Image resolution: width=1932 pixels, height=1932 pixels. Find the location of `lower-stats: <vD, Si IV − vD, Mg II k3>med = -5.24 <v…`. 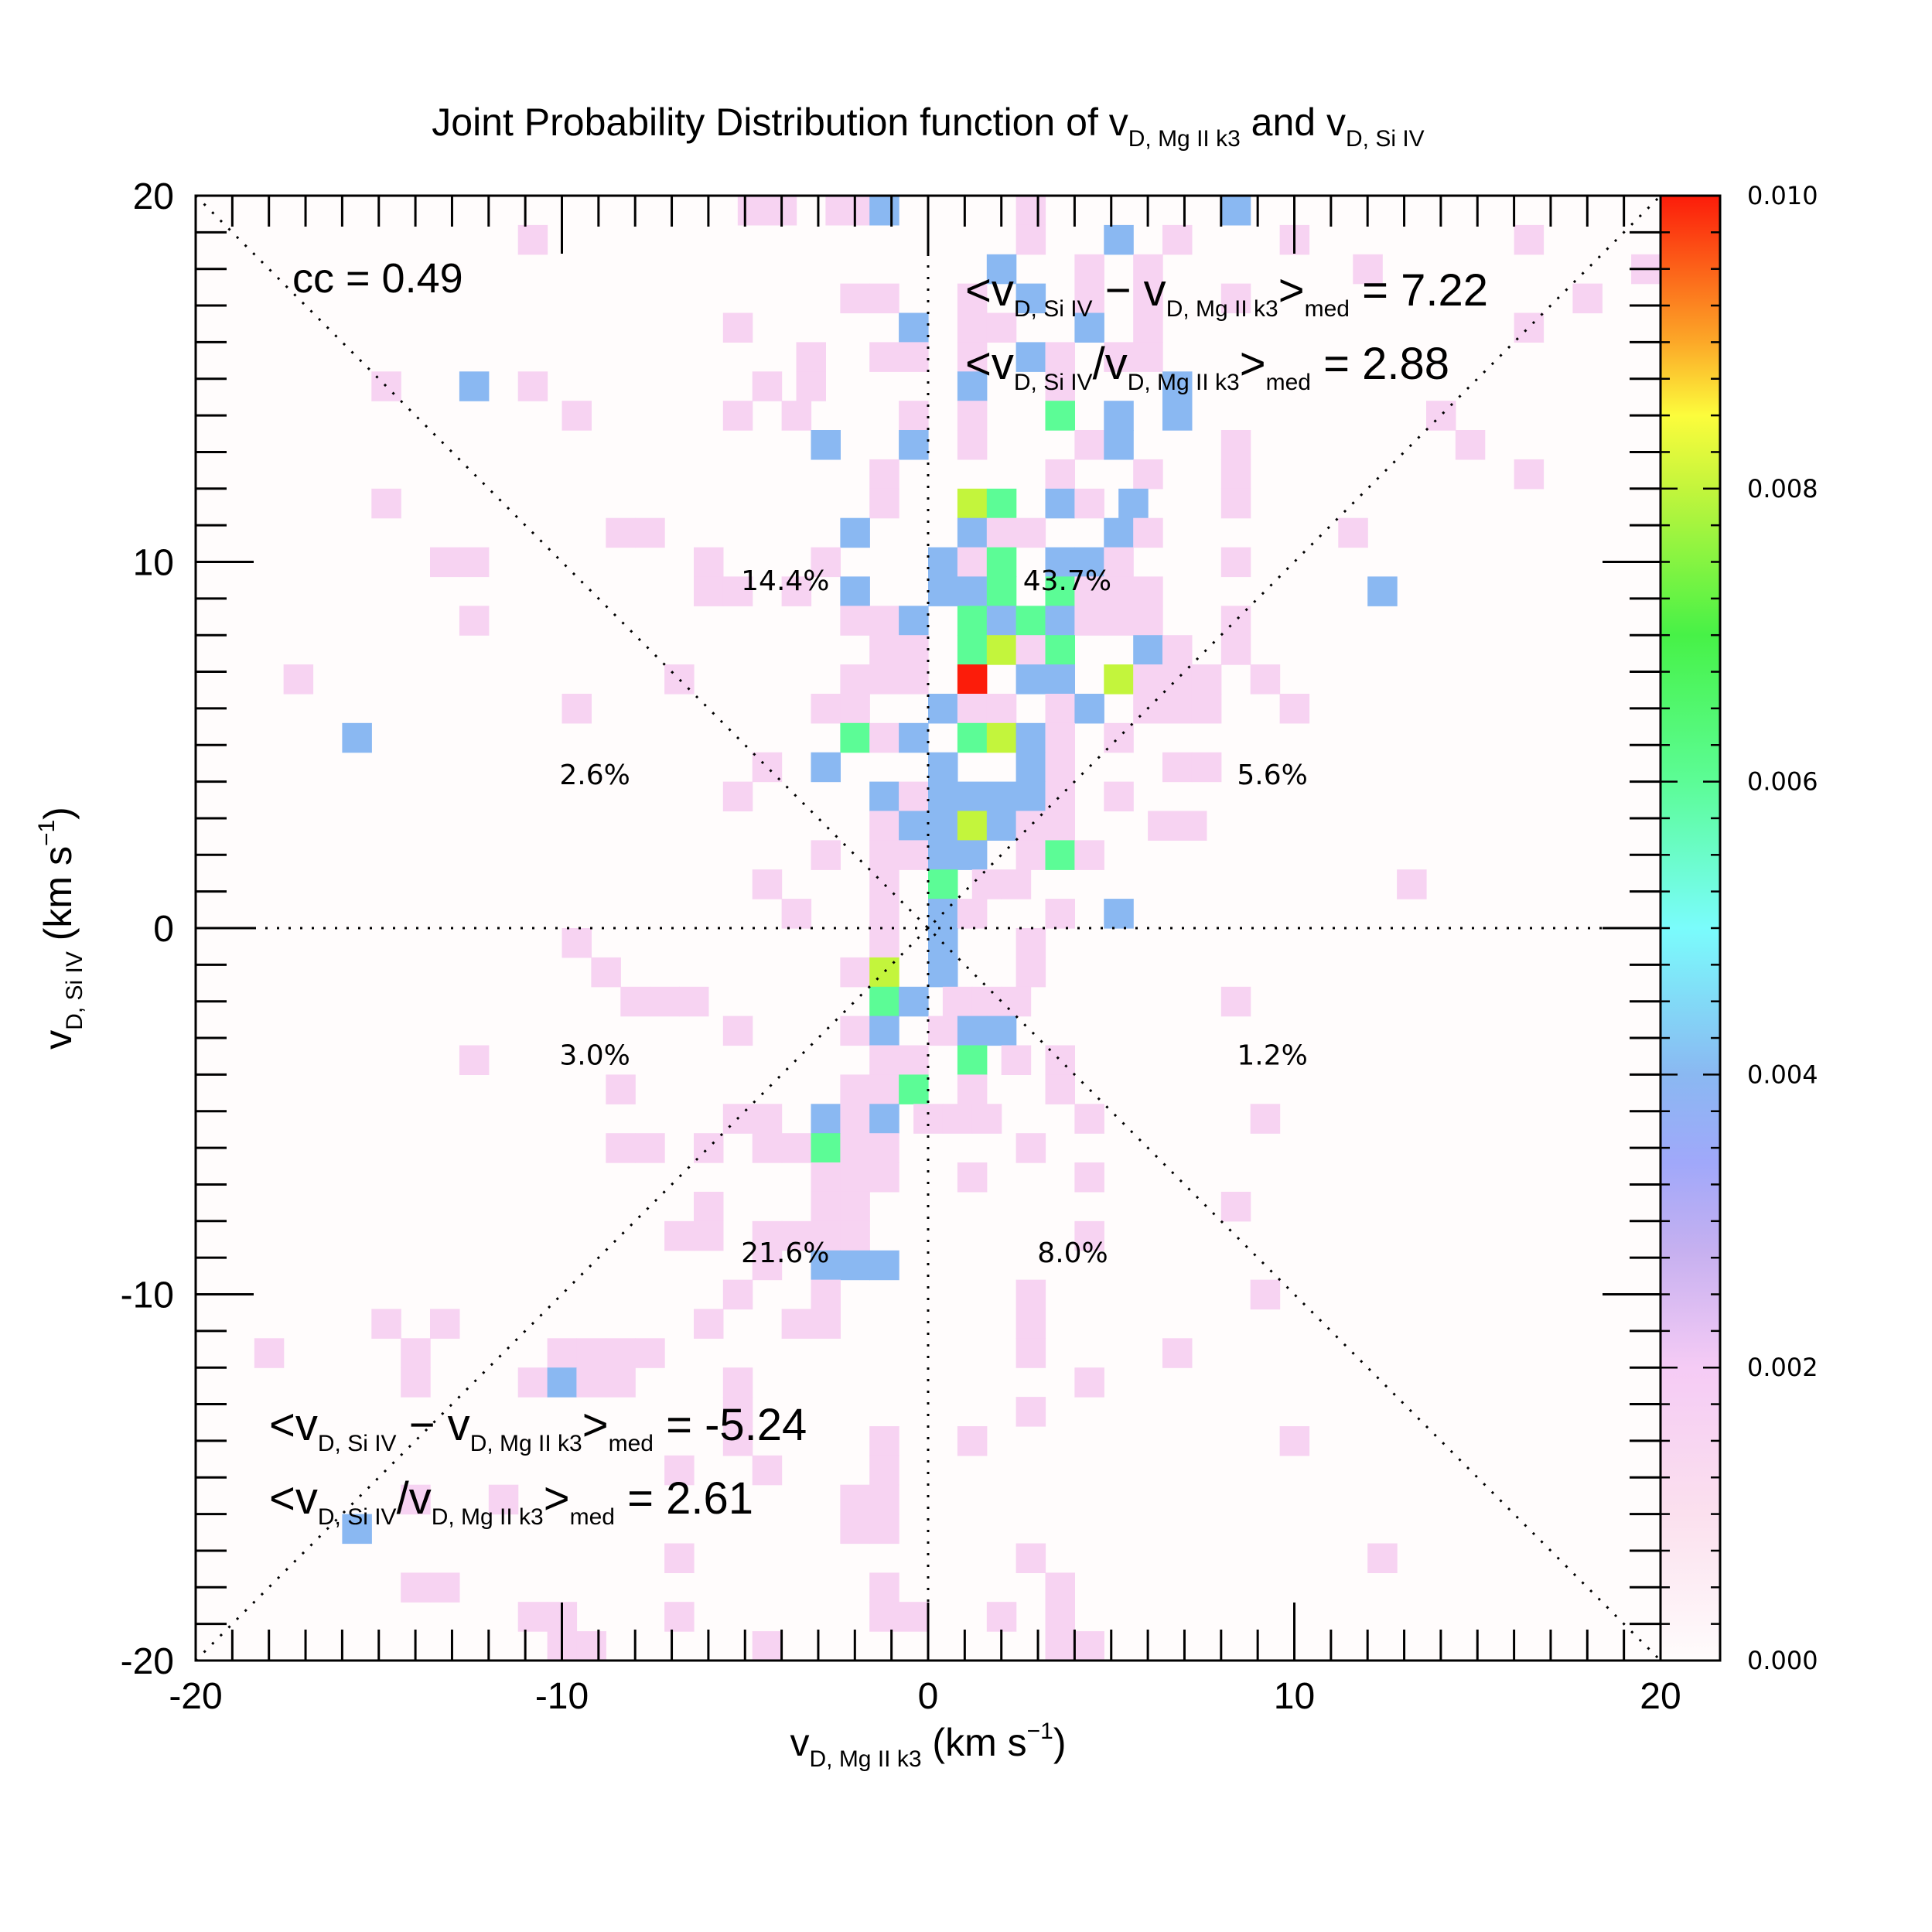

lower-stats: <vD, Si IV − vD, Mg II k3>med = -5.24 <v… is located at coordinates (538, 1465).